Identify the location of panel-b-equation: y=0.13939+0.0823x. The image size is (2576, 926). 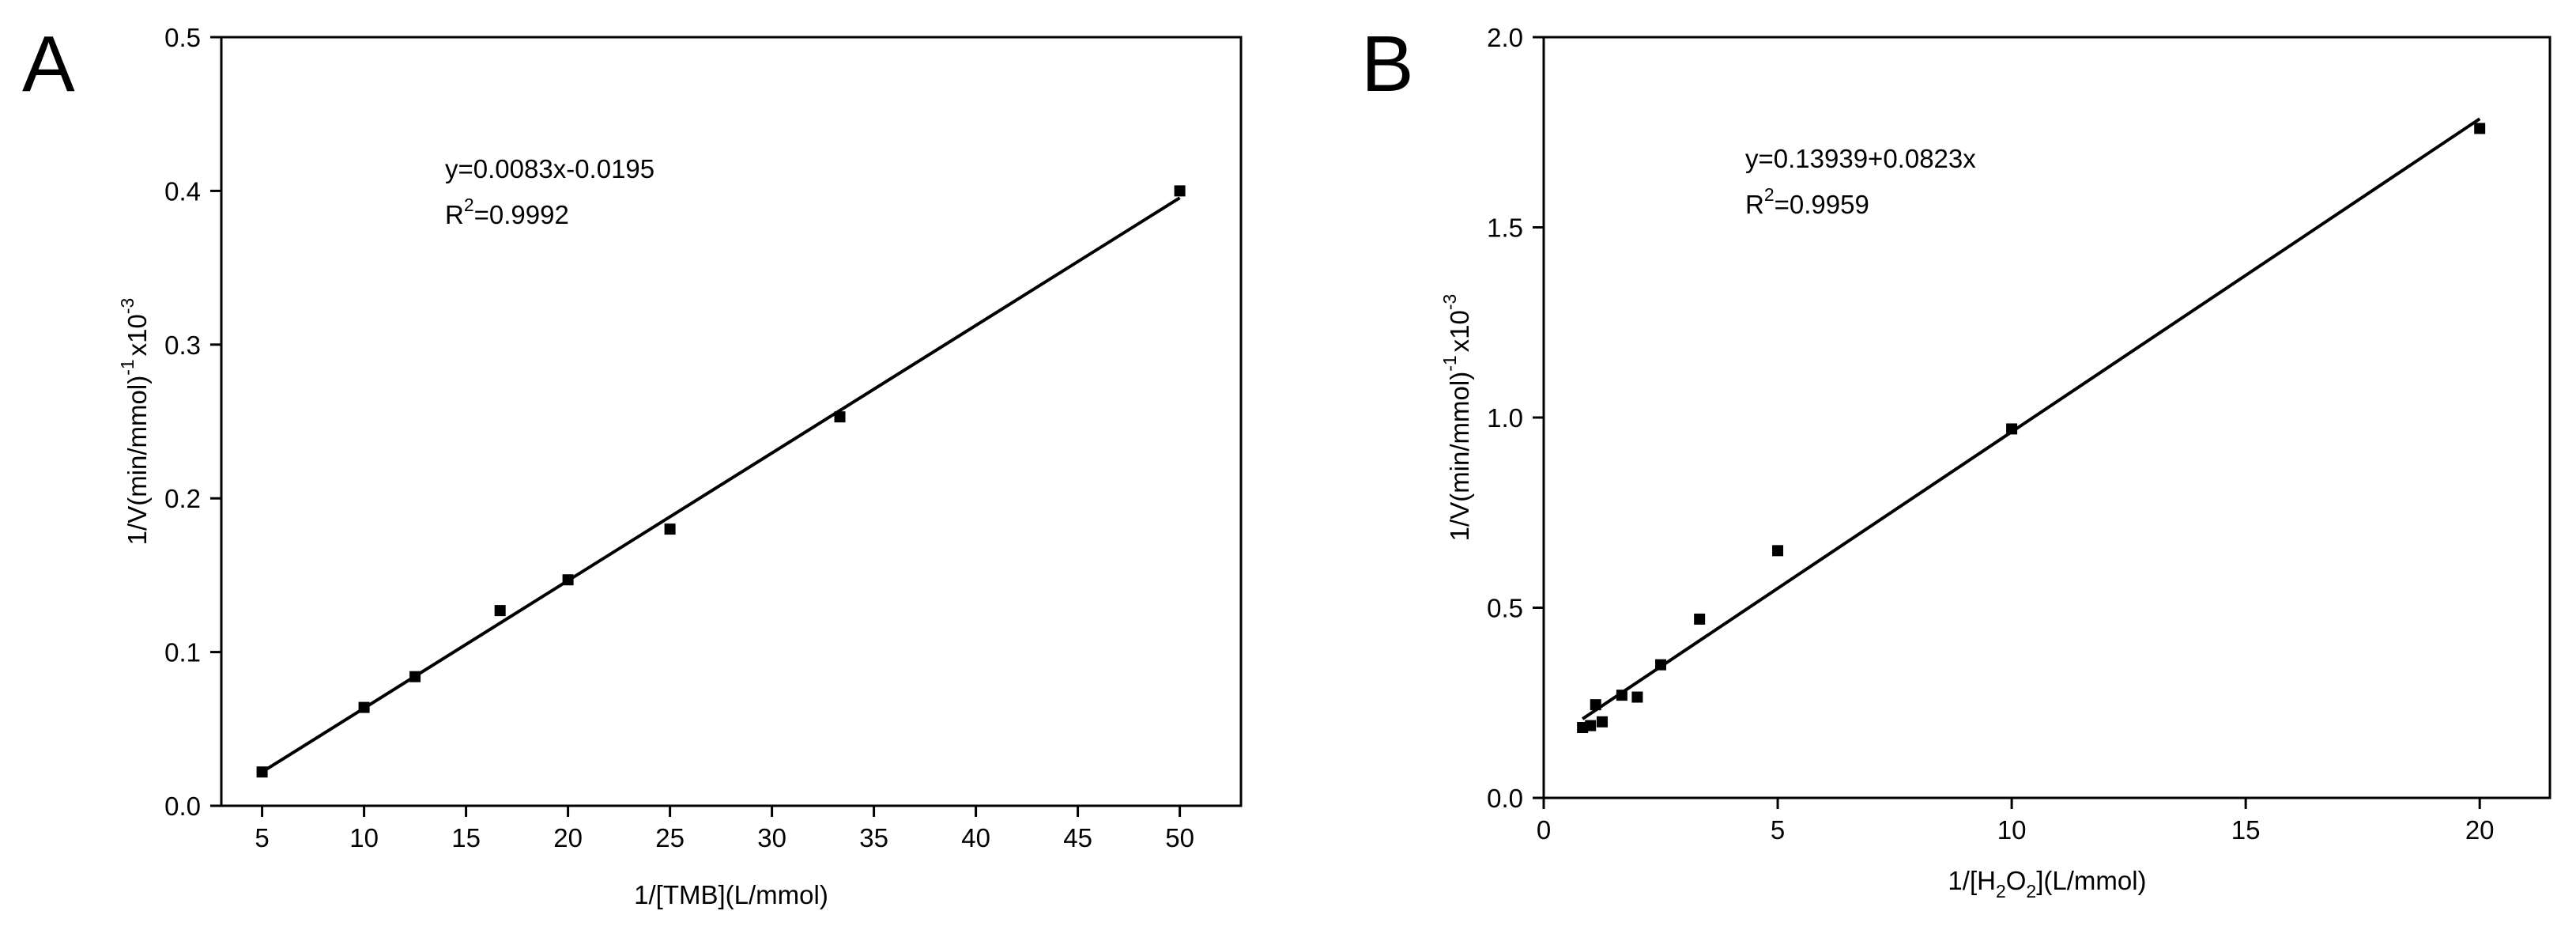
(1860, 158).